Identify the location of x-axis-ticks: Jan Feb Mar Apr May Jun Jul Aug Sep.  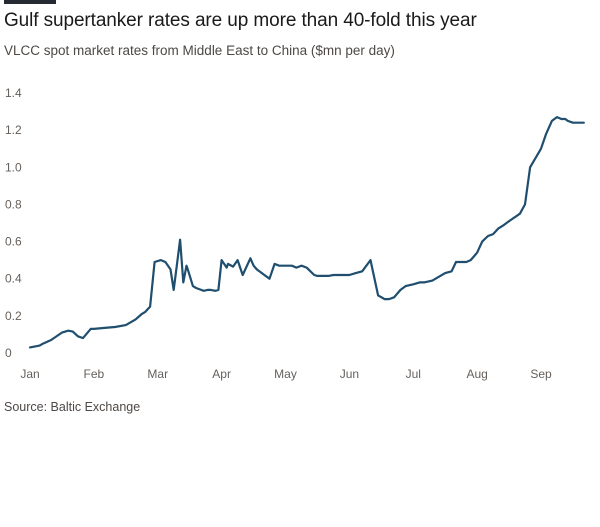
(286, 374).